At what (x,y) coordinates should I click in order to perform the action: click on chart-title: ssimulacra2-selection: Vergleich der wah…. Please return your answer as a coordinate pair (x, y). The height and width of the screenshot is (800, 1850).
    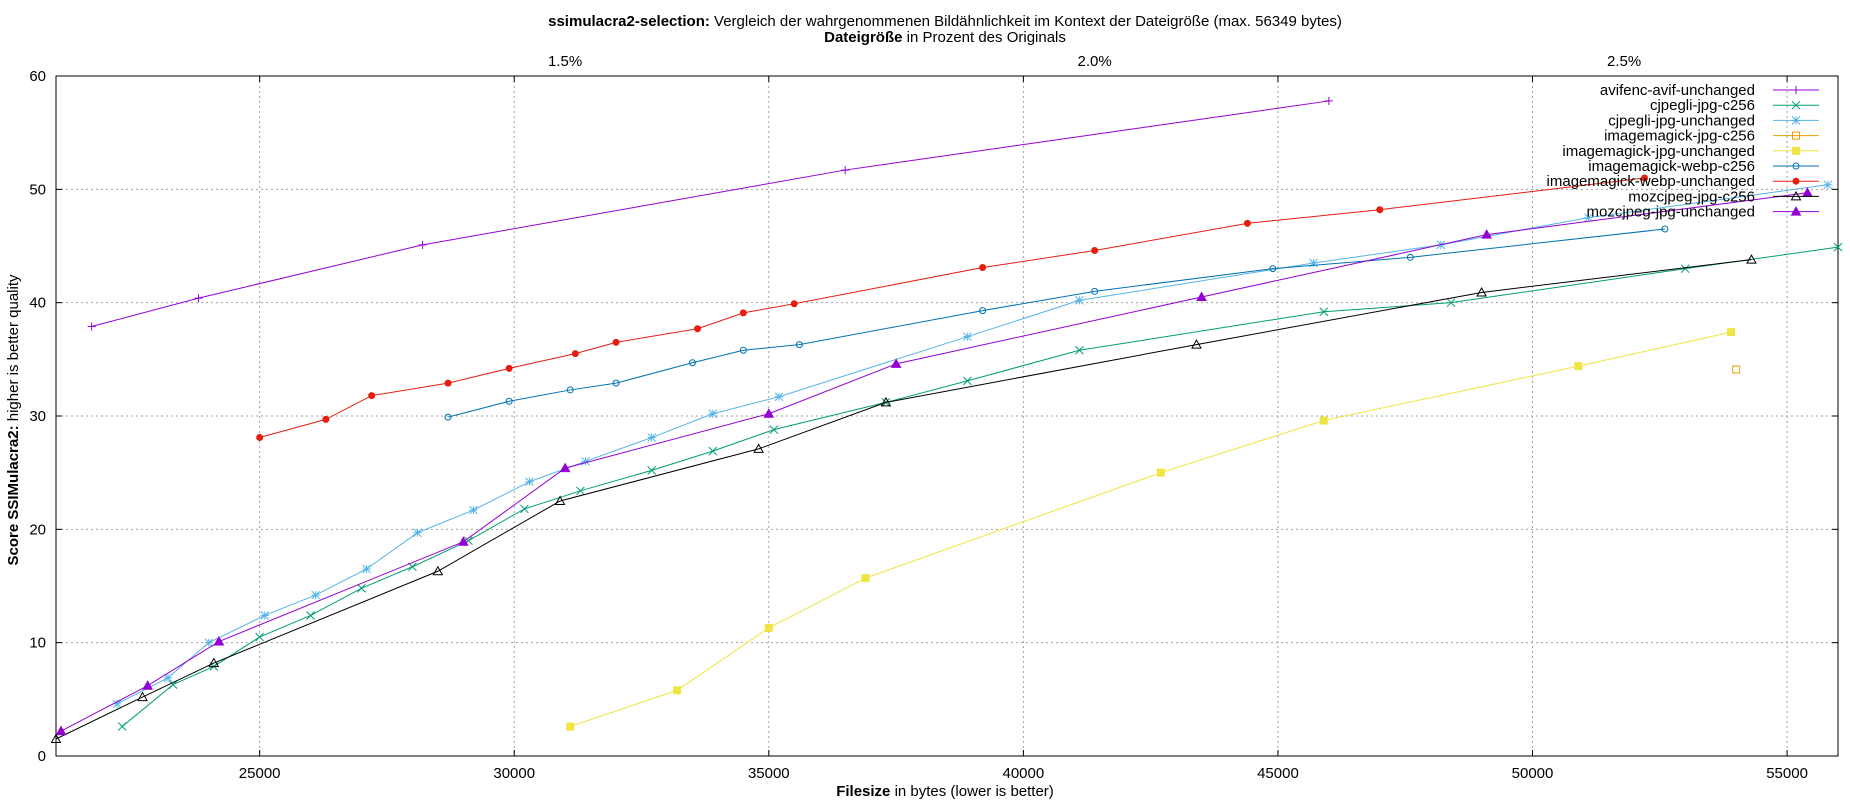
    Looking at the image, I should click on (945, 21).